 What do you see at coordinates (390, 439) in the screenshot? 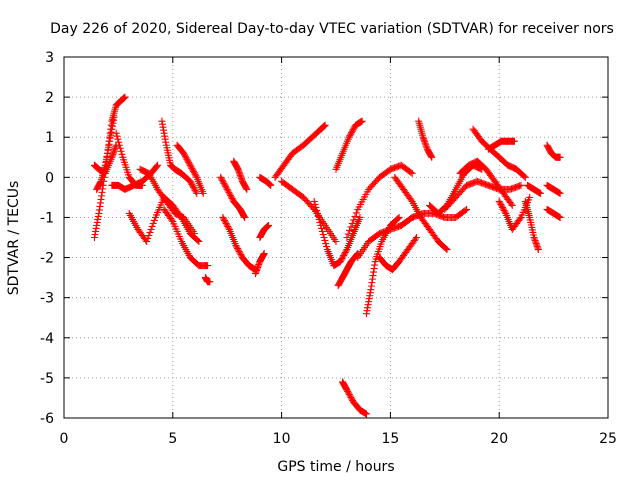
I see `x-tick-label: 15` at bounding box center [390, 439].